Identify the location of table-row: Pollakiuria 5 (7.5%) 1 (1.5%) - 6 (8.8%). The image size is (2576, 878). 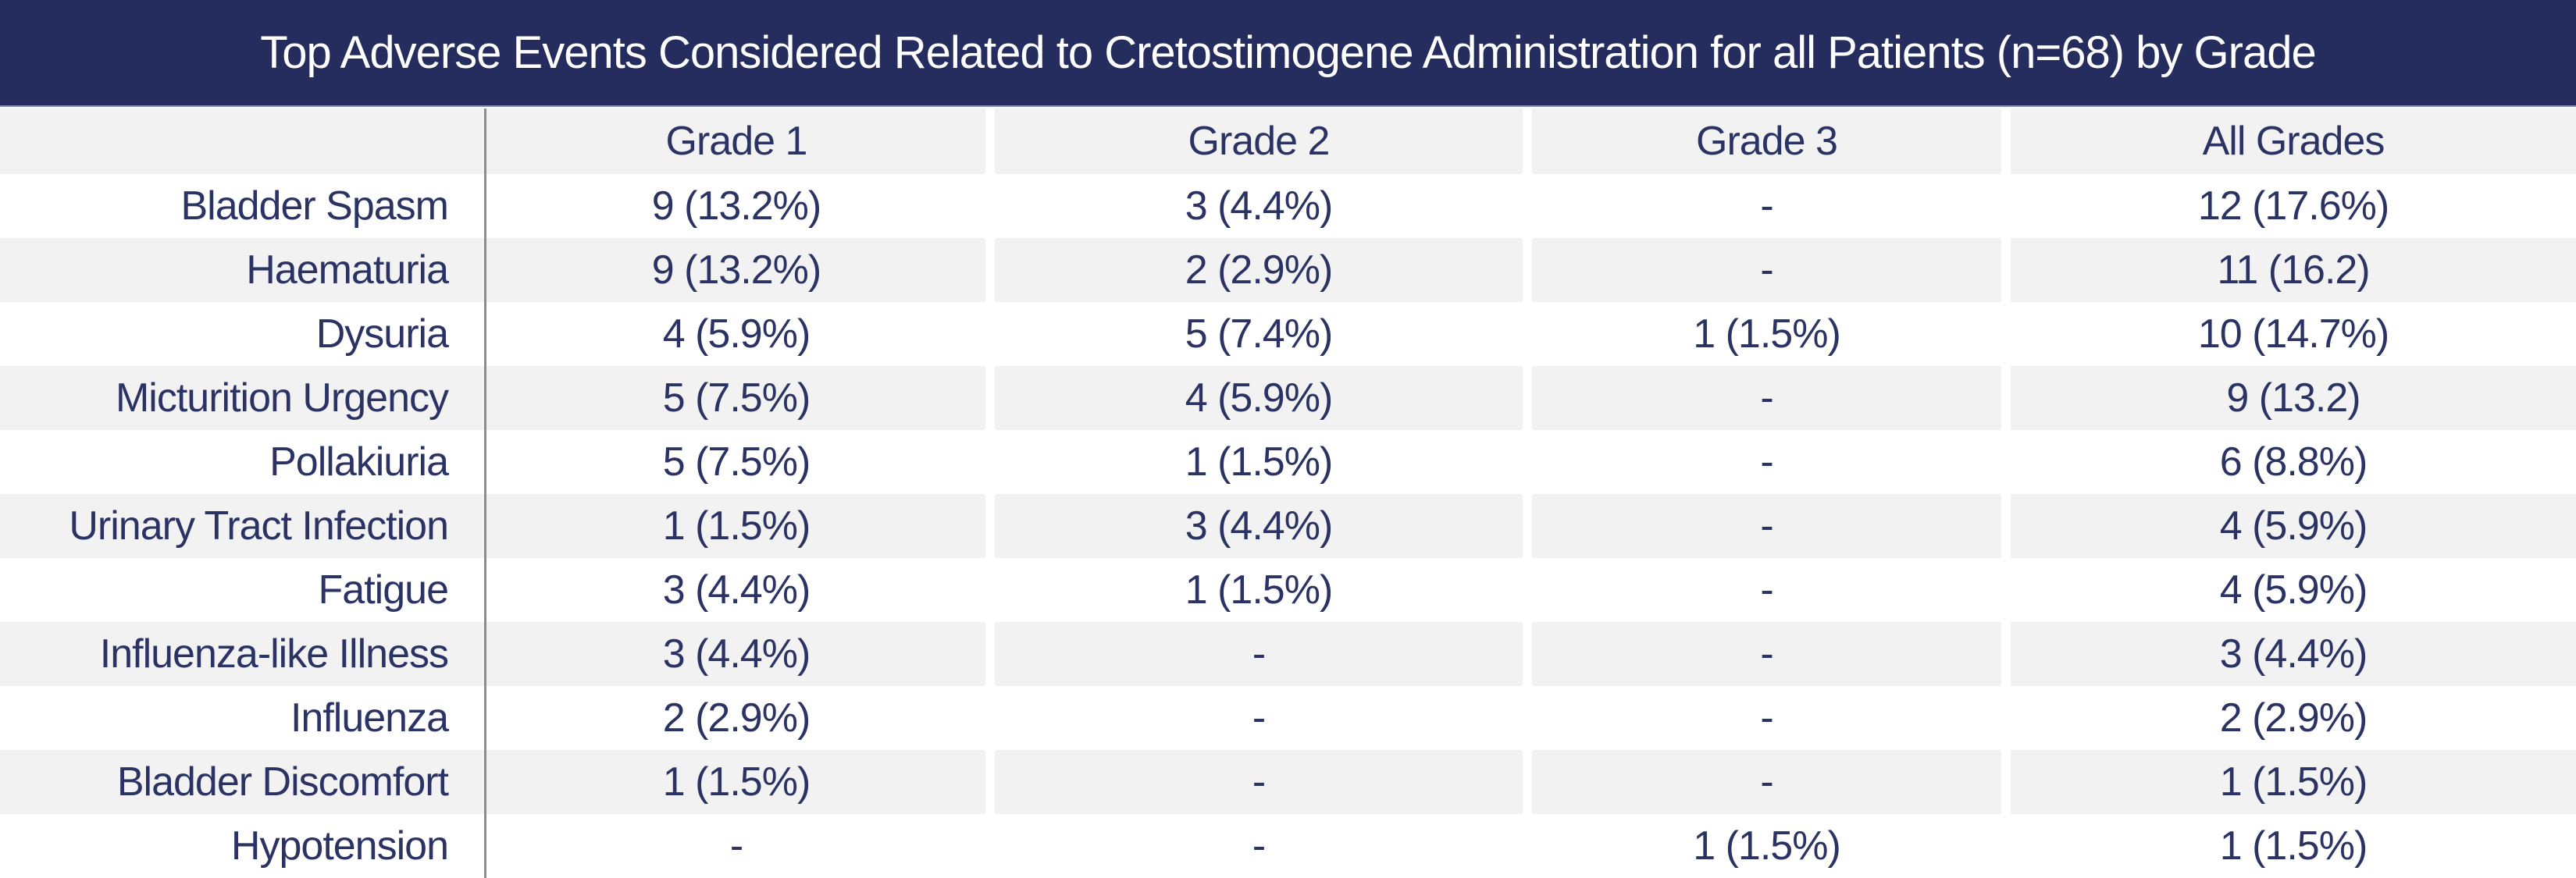
(1288, 462).